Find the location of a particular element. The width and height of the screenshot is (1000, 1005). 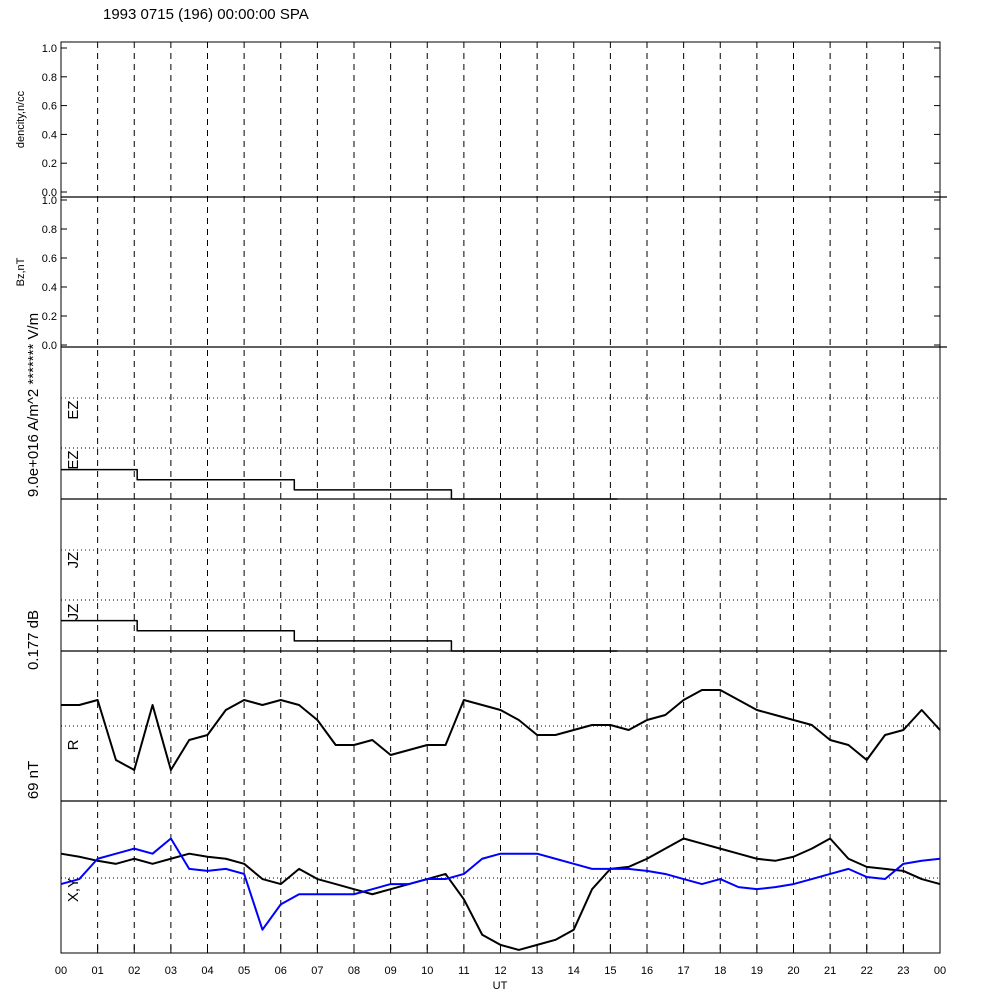

side-label: 9.0e+016 A/m^2 ******* V/m is located at coordinates (33, 405).